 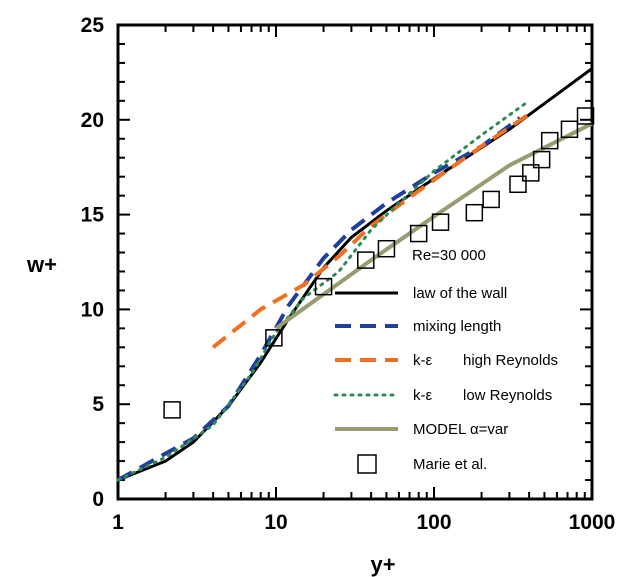 What do you see at coordinates (367, 464) in the screenshot?
I see `legend-sample-marker` at bounding box center [367, 464].